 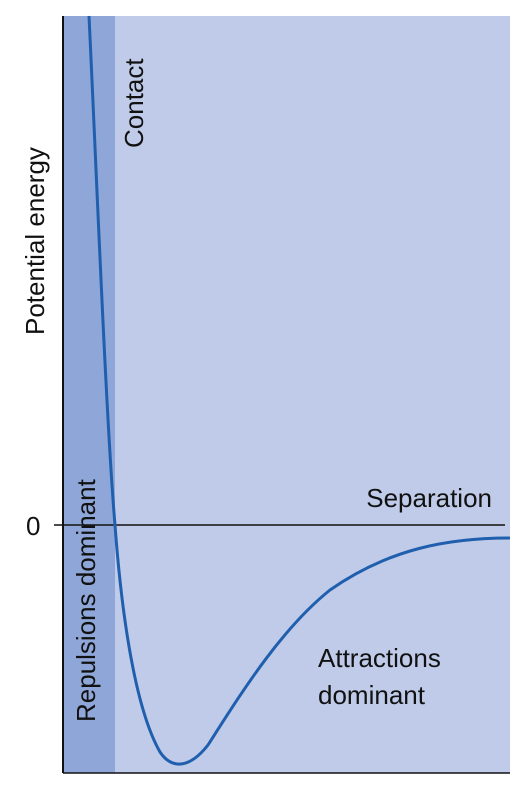 What do you see at coordinates (372, 695) in the screenshot?
I see `attractions-label-line2: dominant` at bounding box center [372, 695].